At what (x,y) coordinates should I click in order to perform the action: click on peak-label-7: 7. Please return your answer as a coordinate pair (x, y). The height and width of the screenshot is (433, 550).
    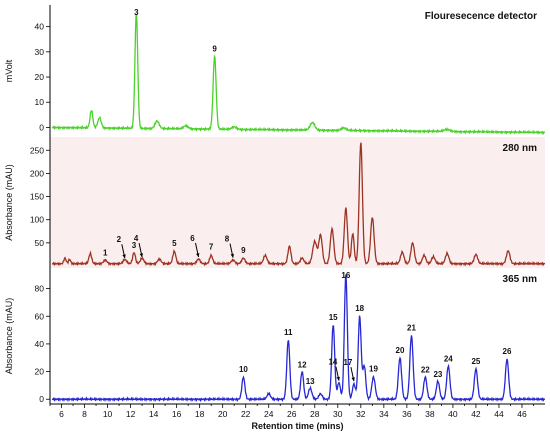
    Looking at the image, I should click on (211, 246).